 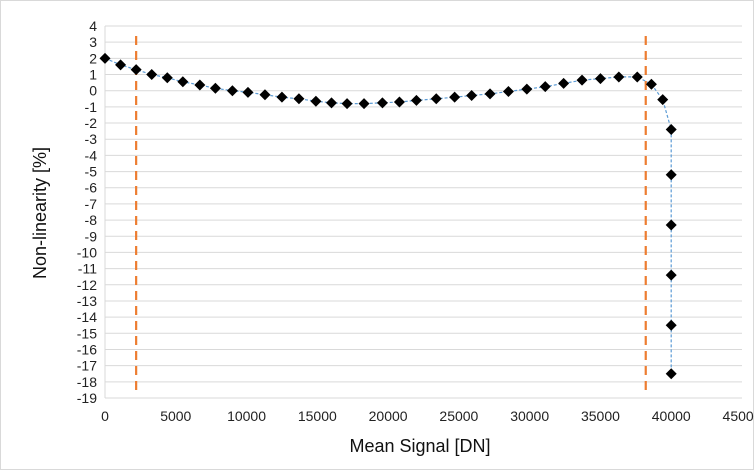 I want to click on x-tick-label: 5000, so click(x=175, y=416).